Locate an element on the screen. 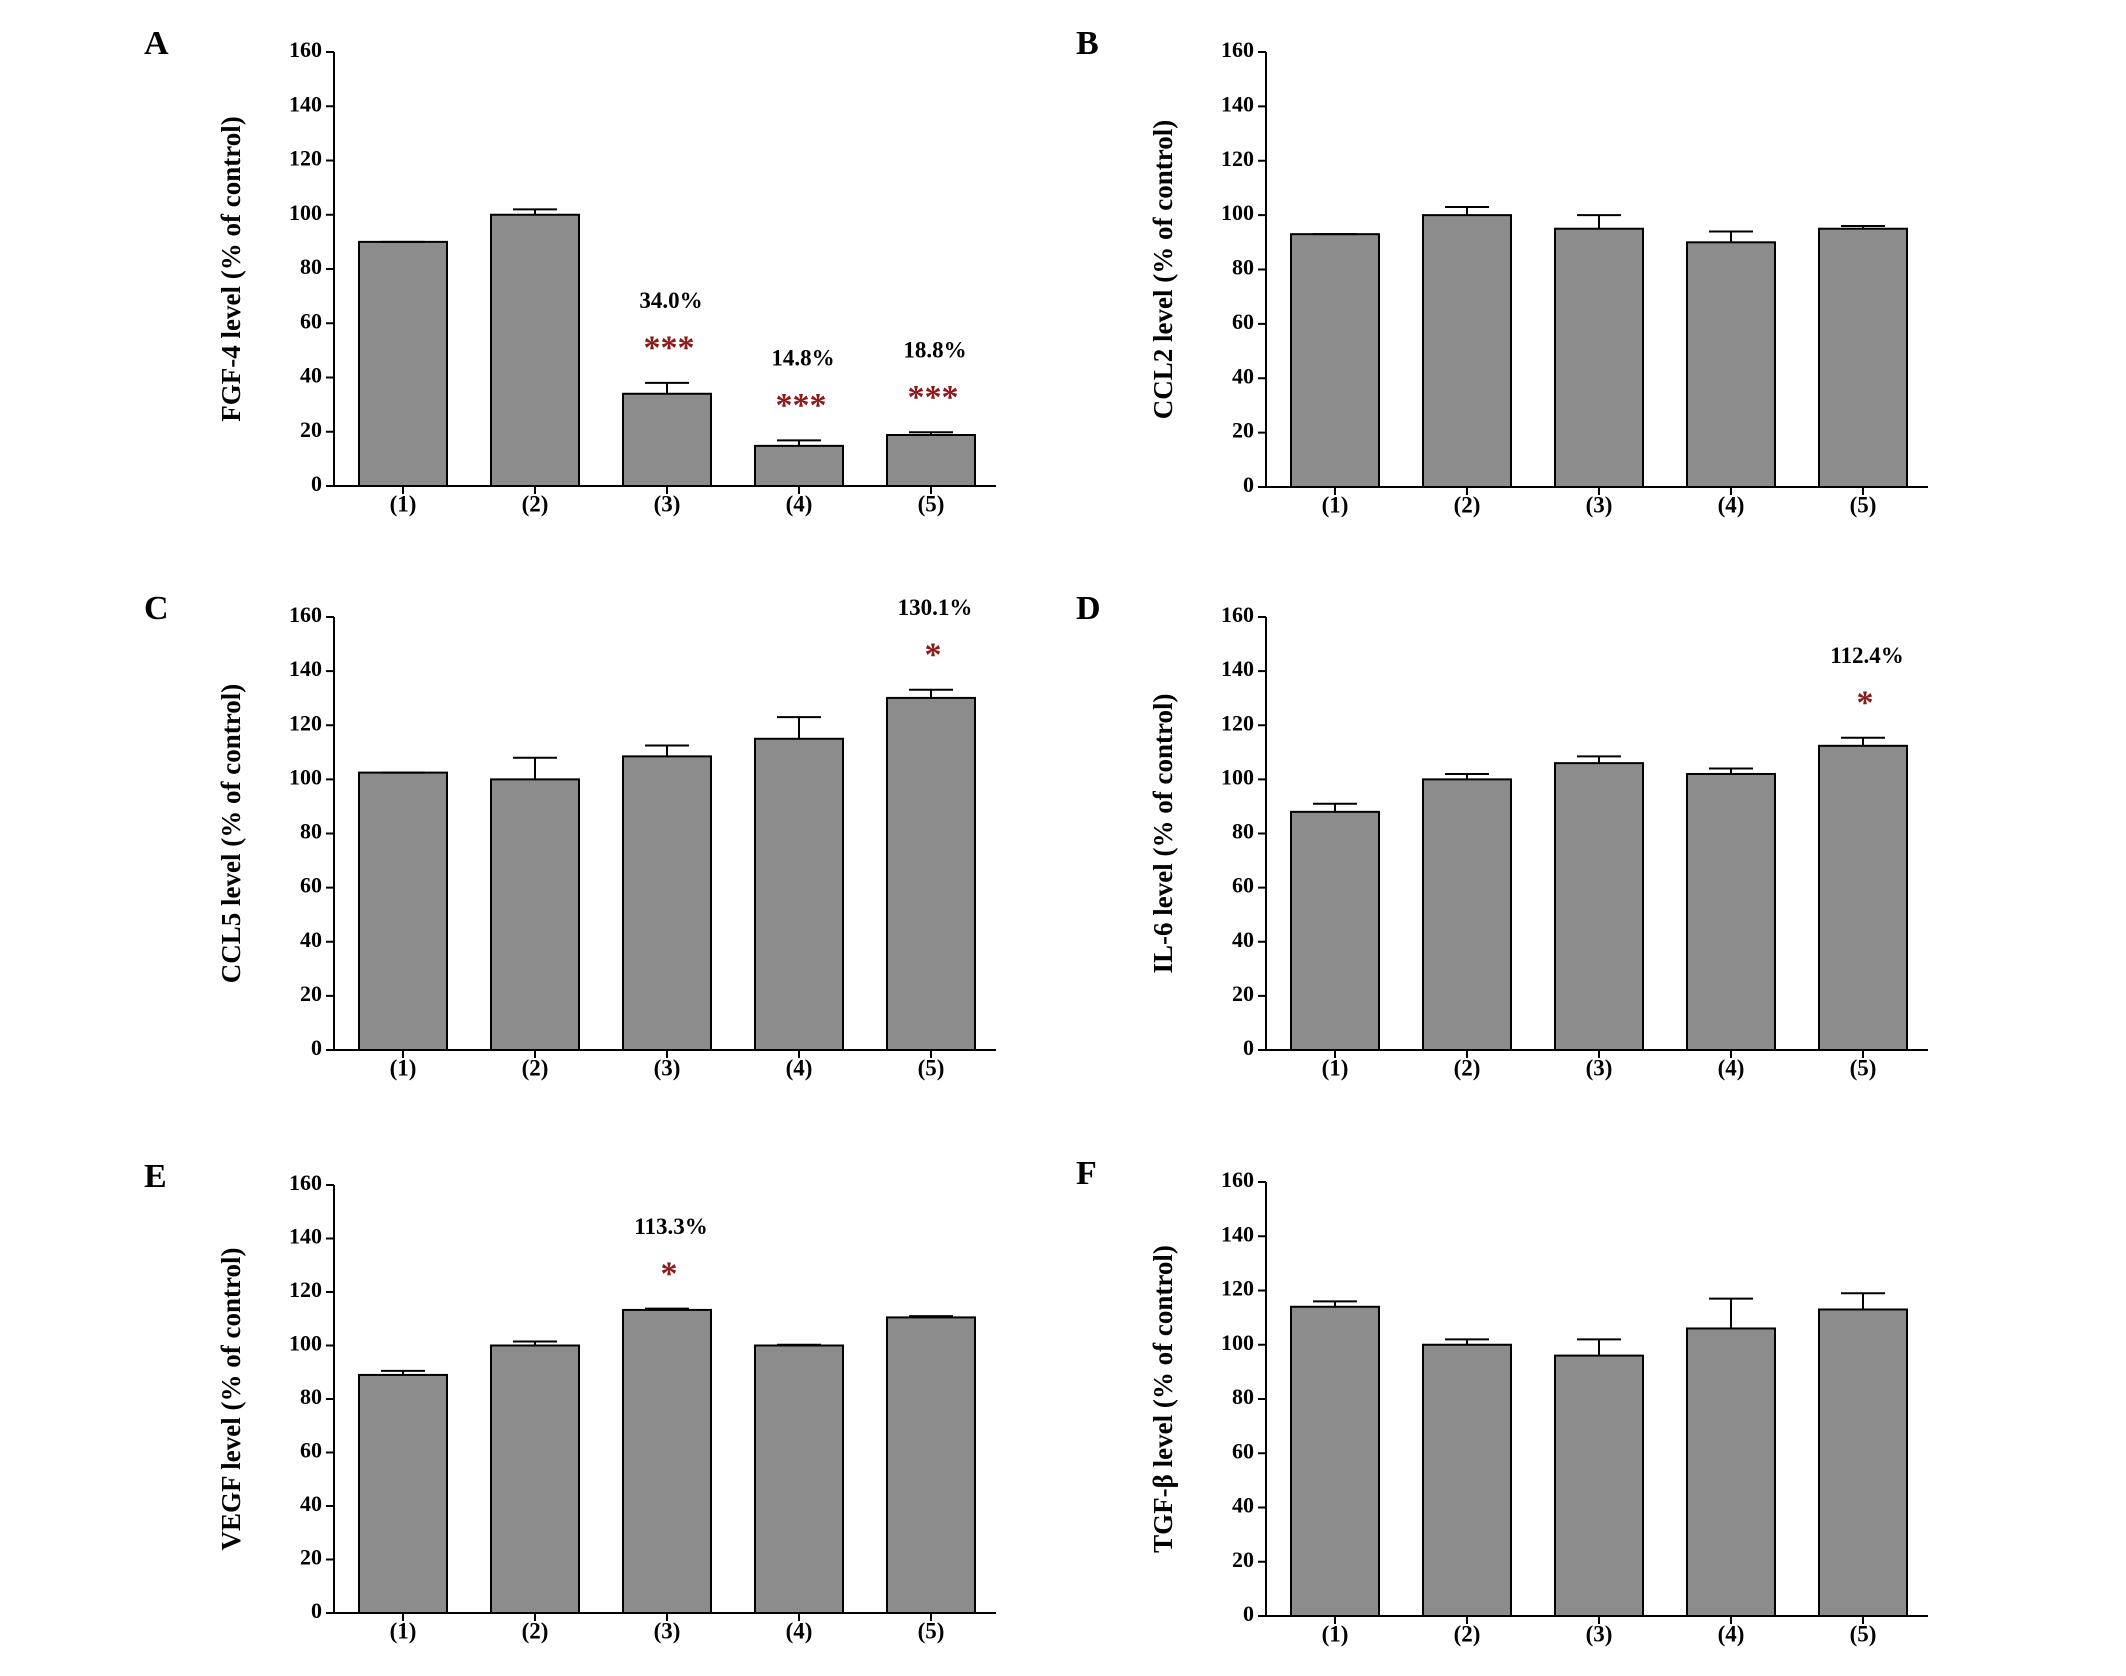 The width and height of the screenshot is (2126, 1676). significance: *** is located at coordinates (669, 348).